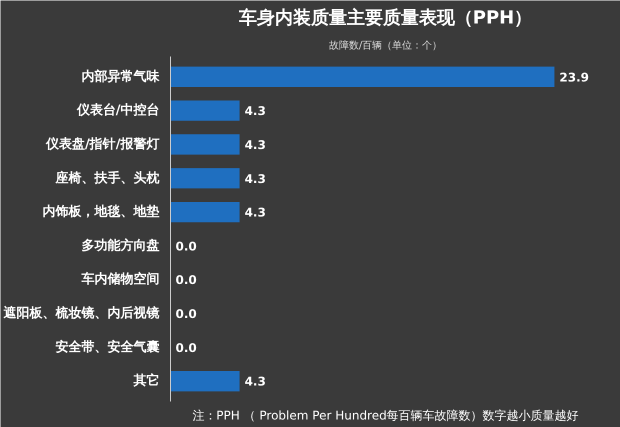 The image size is (620, 427). What do you see at coordinates (101, 212) in the screenshot?
I see `y-tick-label: 内饰板，地毯、地垫` at bounding box center [101, 212].